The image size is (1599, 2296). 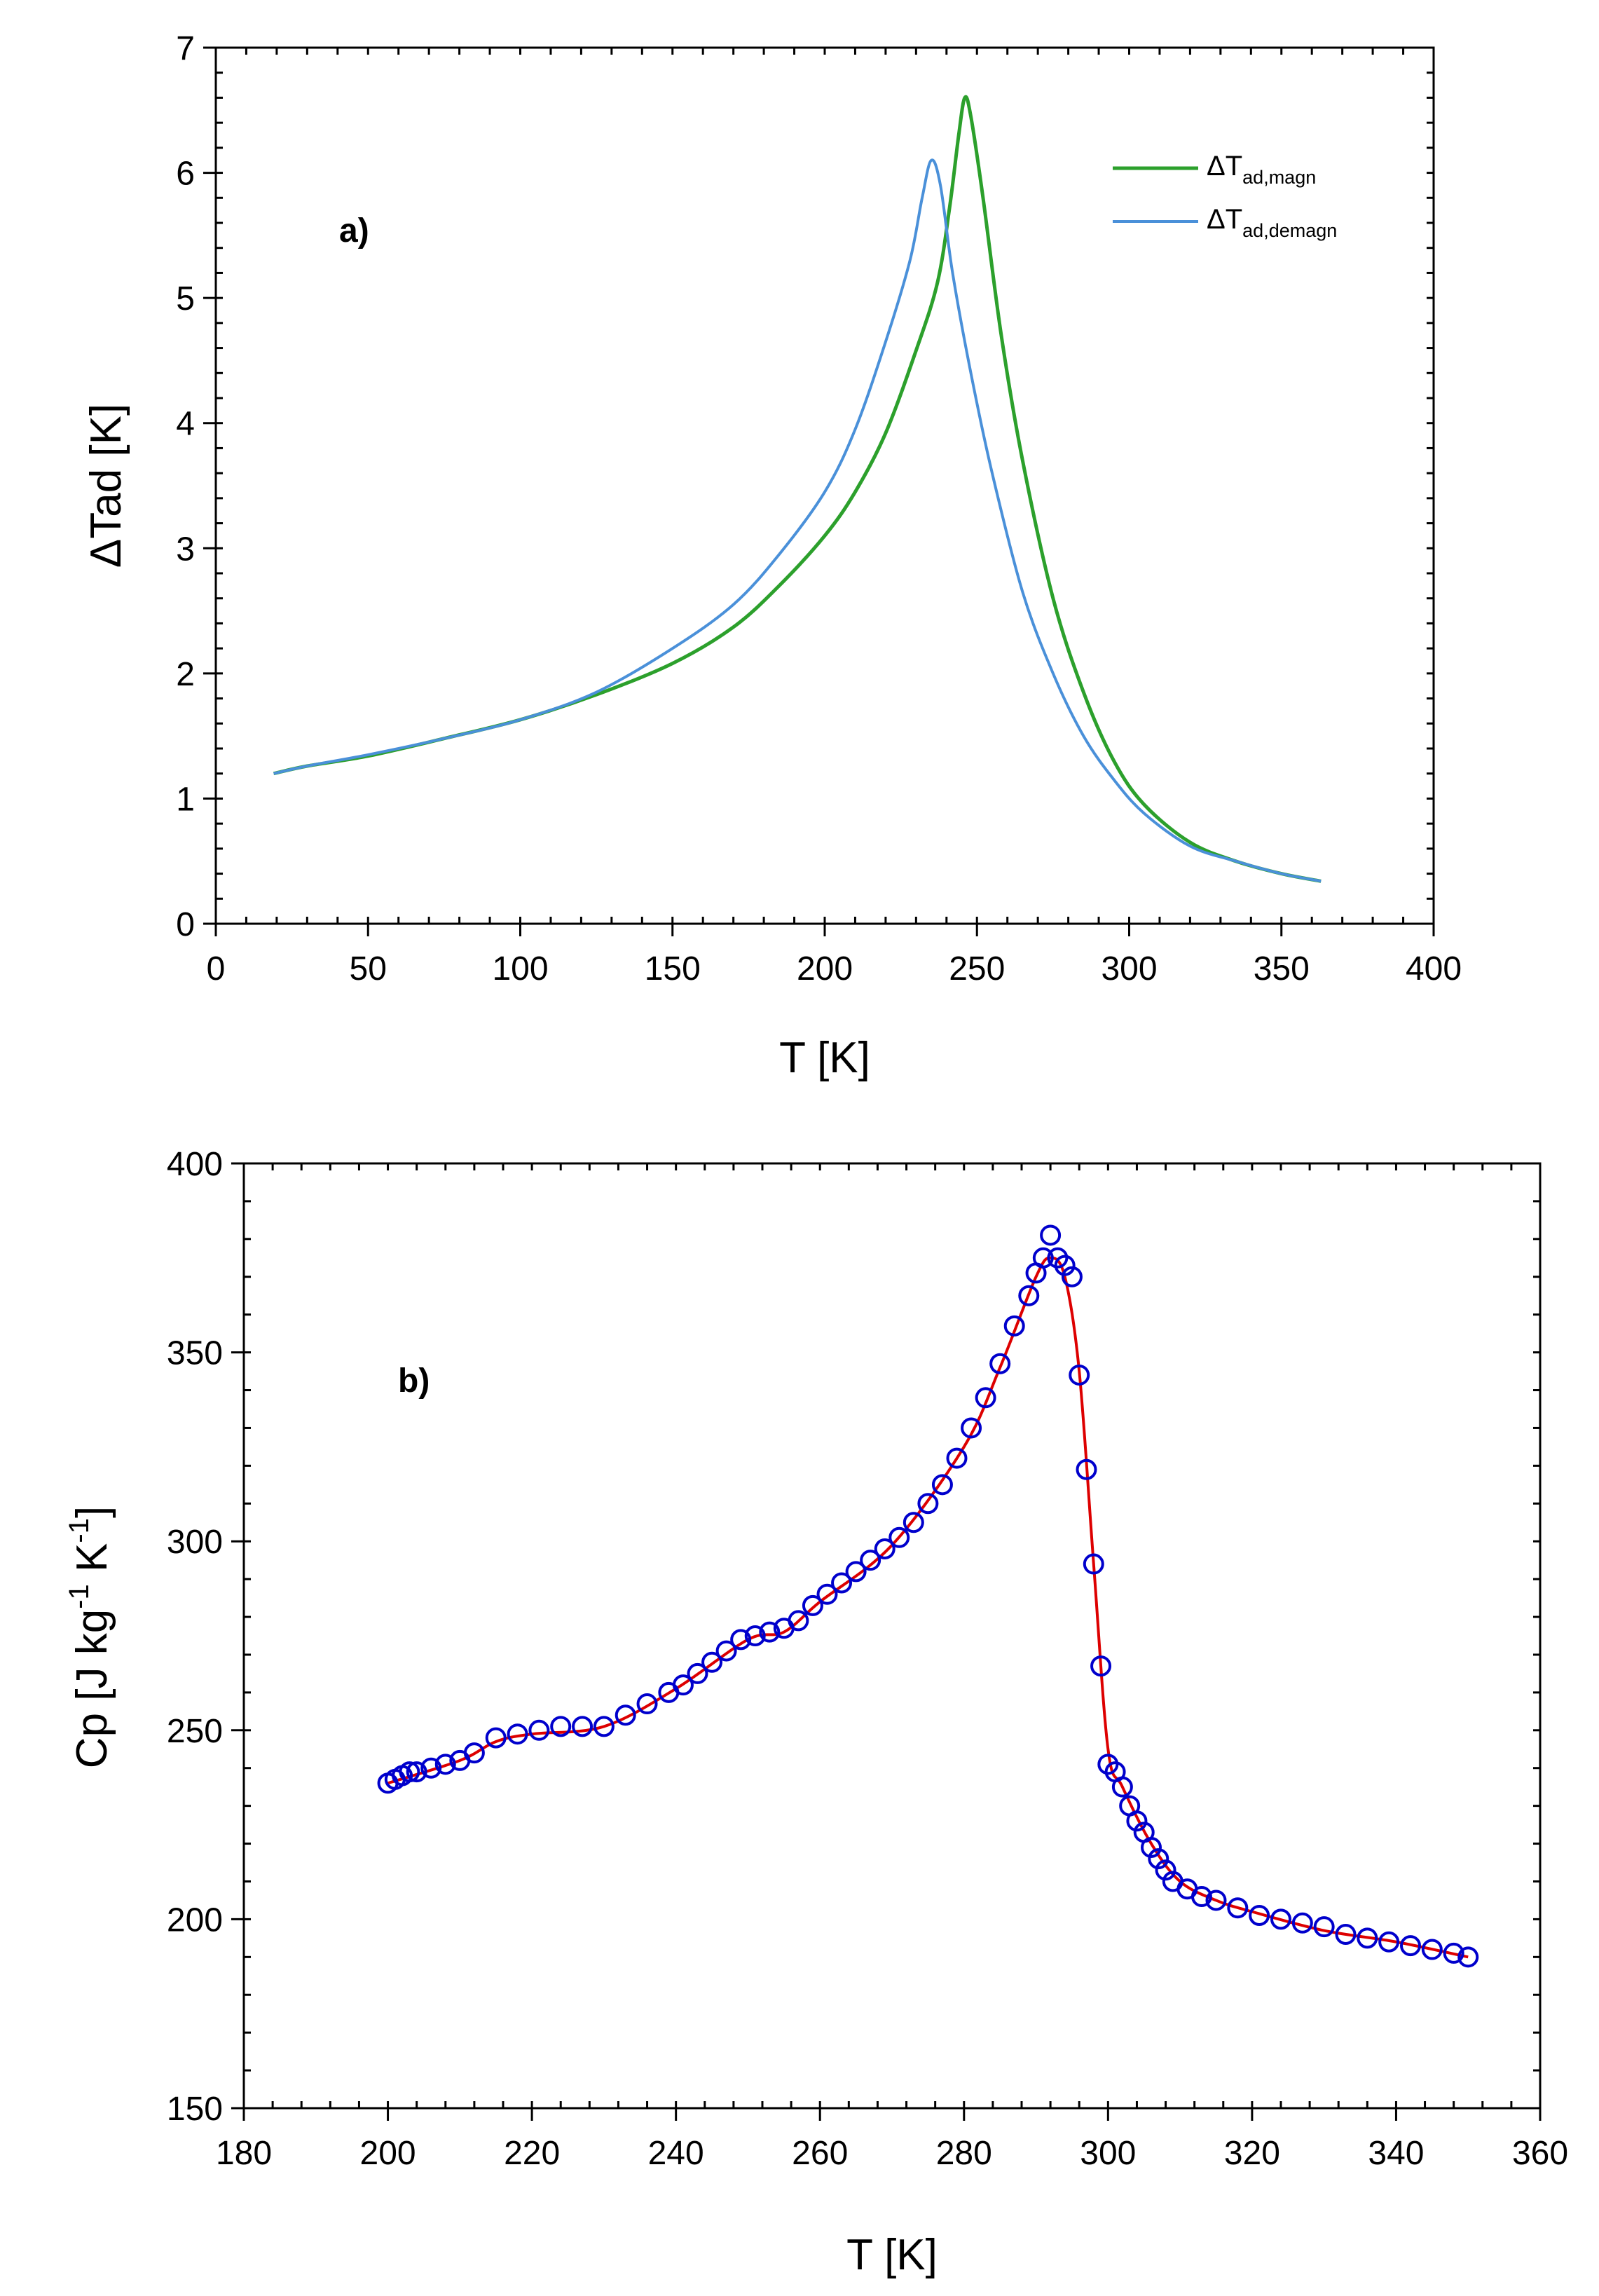 What do you see at coordinates (368, 969) in the screenshot?
I see `panel-a-x-tick-label: 50` at bounding box center [368, 969].